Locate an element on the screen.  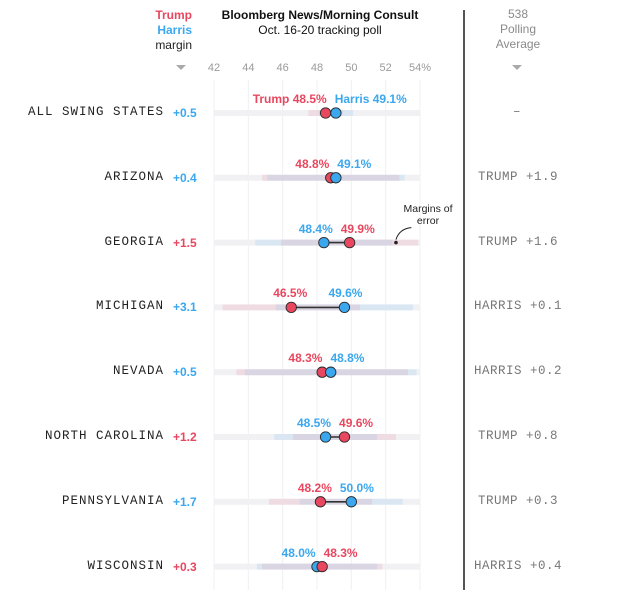
x-tick-label: 50 is located at coordinates (351, 68).